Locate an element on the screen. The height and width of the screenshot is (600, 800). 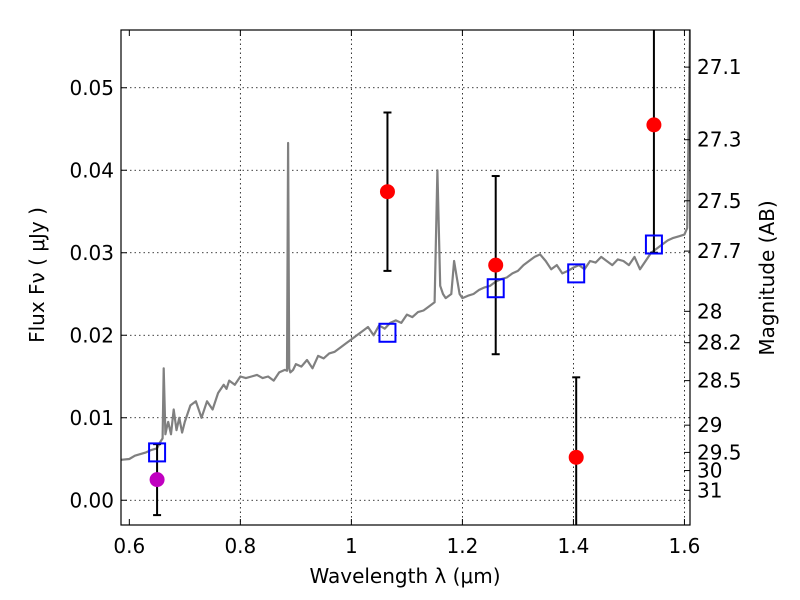
x-tick-label: 0.6 is located at coordinates (129, 546).